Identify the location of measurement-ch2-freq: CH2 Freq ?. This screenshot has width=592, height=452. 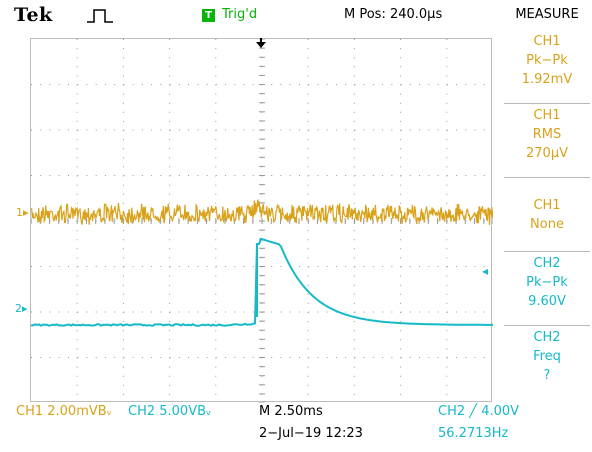
(547, 363).